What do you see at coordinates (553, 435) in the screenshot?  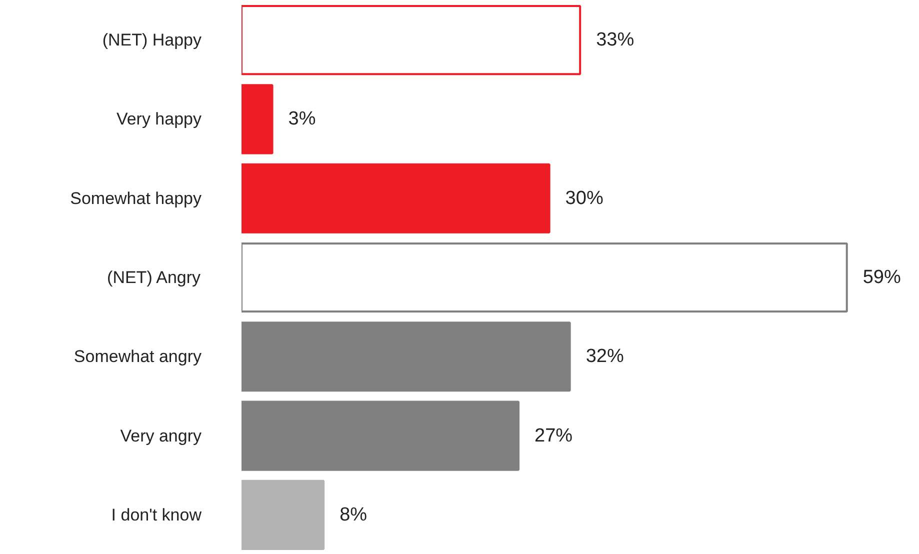 I see `data-label: 27%` at bounding box center [553, 435].